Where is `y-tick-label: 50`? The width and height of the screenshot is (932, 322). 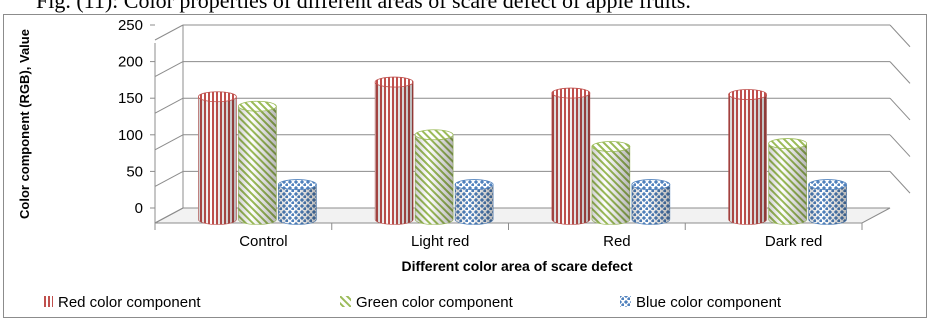 y-tick-label: 50 is located at coordinates (134, 171).